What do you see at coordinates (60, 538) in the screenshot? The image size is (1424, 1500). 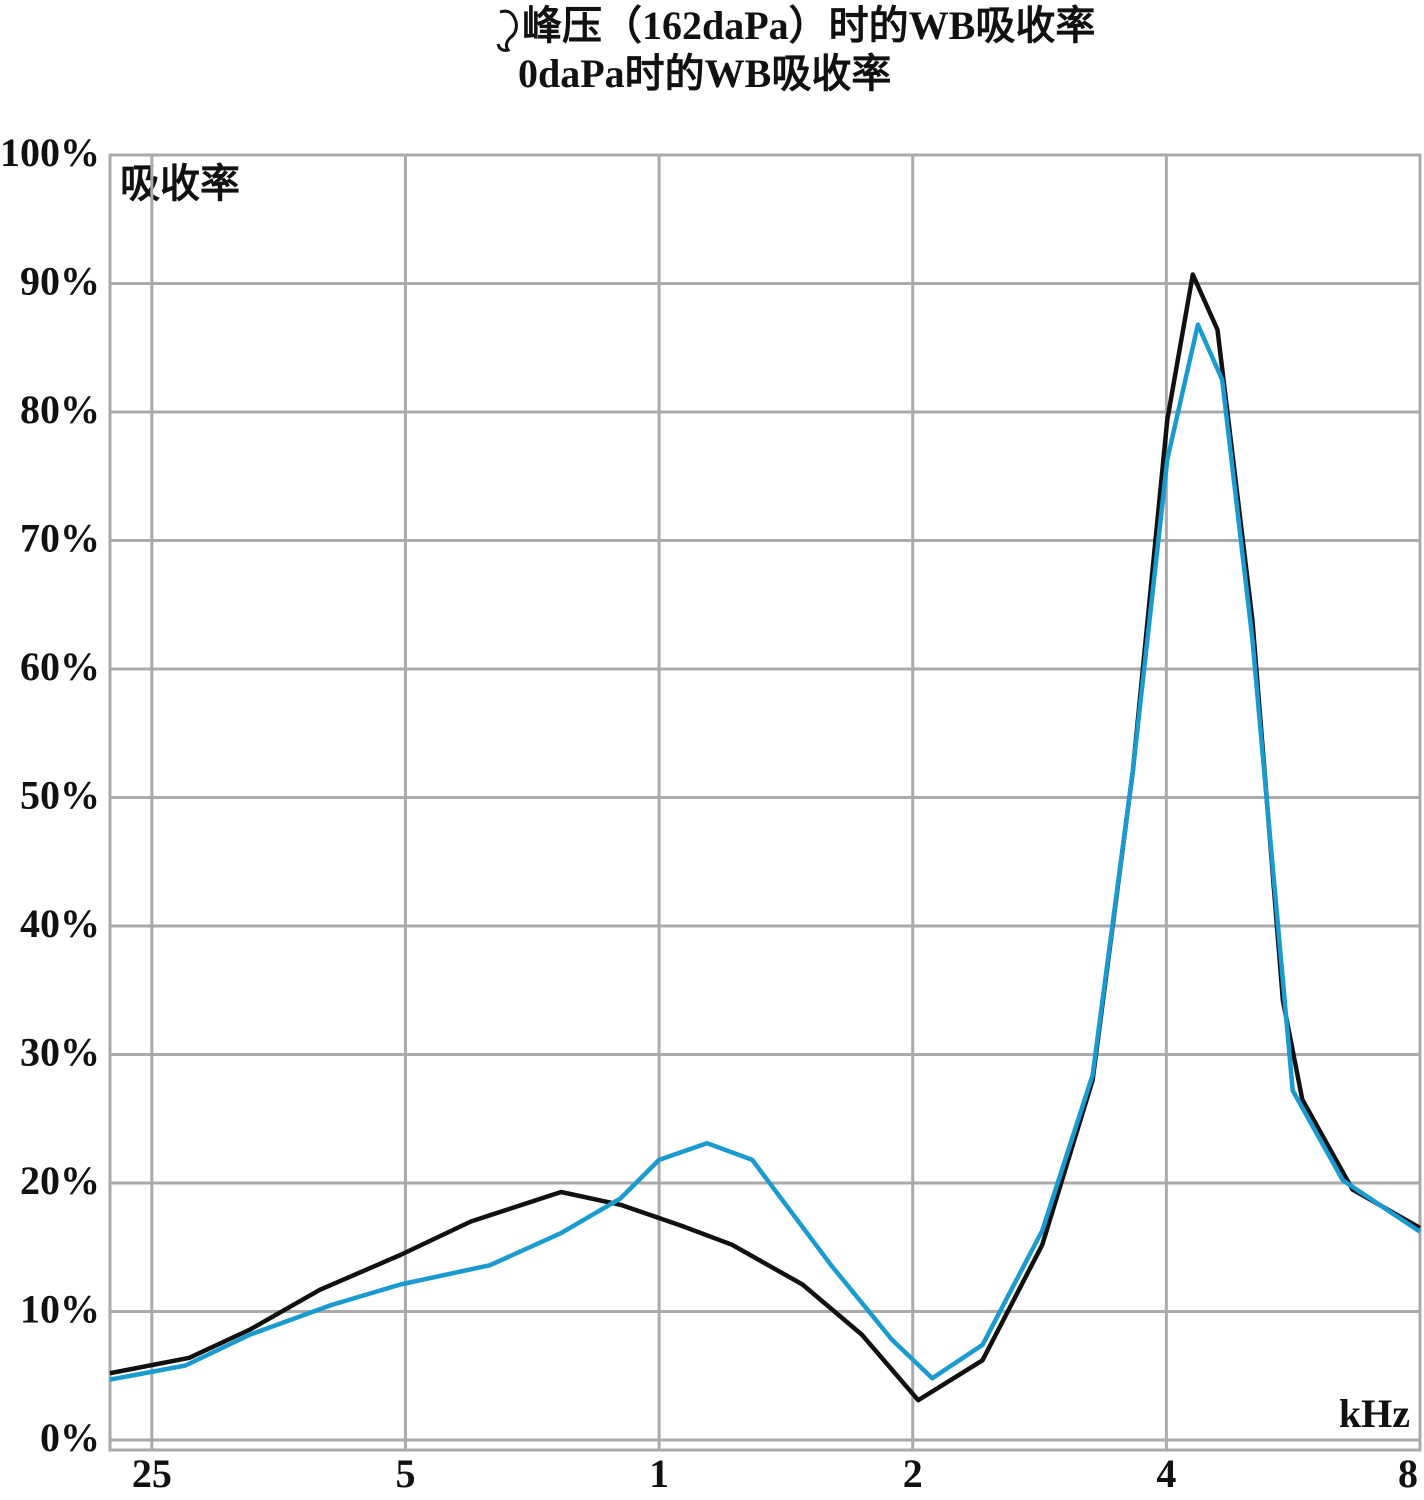 I see `y-tick-label: 70%` at bounding box center [60, 538].